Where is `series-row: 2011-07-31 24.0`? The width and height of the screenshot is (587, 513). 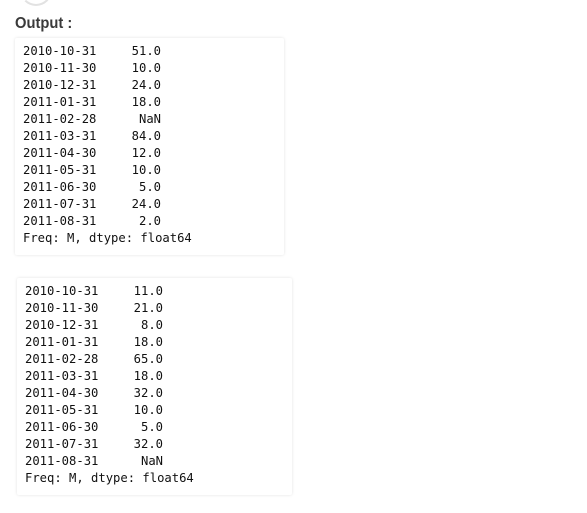
series-row: 2011-07-31 24.0 is located at coordinates (107, 204).